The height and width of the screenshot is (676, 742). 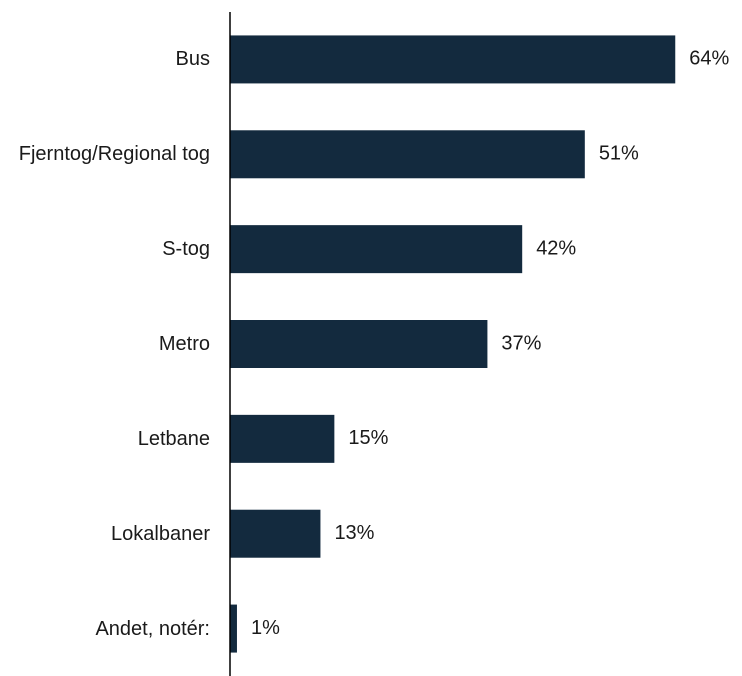 What do you see at coordinates (114, 154) in the screenshot?
I see `category-label: Fjerntog/Regional tog` at bounding box center [114, 154].